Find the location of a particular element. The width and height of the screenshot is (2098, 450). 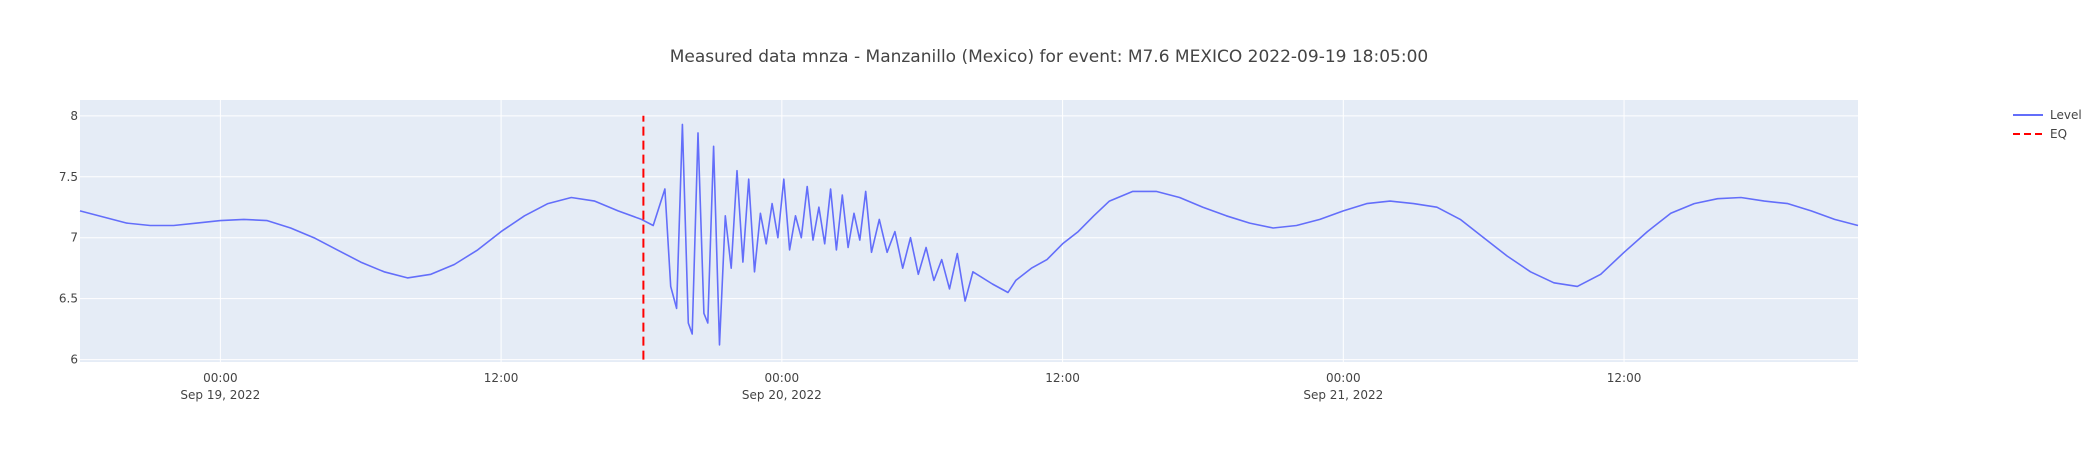

x-tick-sublabel: Sep 19, 2022 is located at coordinates (220, 395).